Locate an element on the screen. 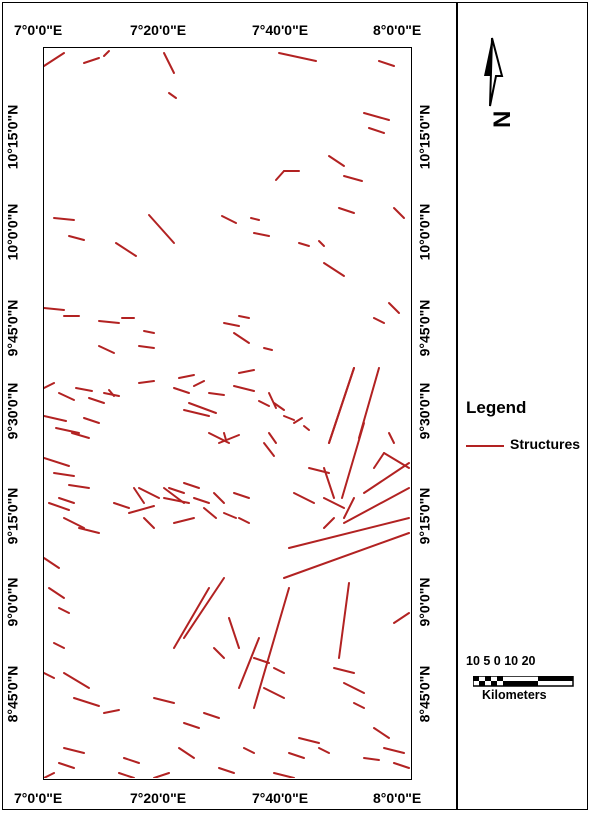 The image size is (592, 814). left-lat-label-2: 10°0'0"N is located at coordinates (12, 232).